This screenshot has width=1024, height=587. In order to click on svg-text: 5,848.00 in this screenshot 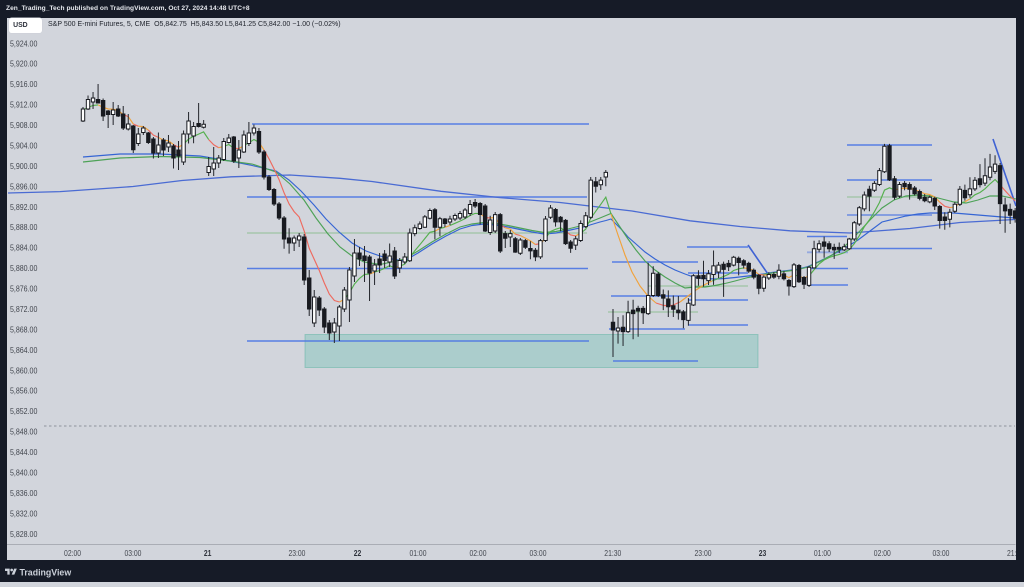, I will do `click(24, 432)`.